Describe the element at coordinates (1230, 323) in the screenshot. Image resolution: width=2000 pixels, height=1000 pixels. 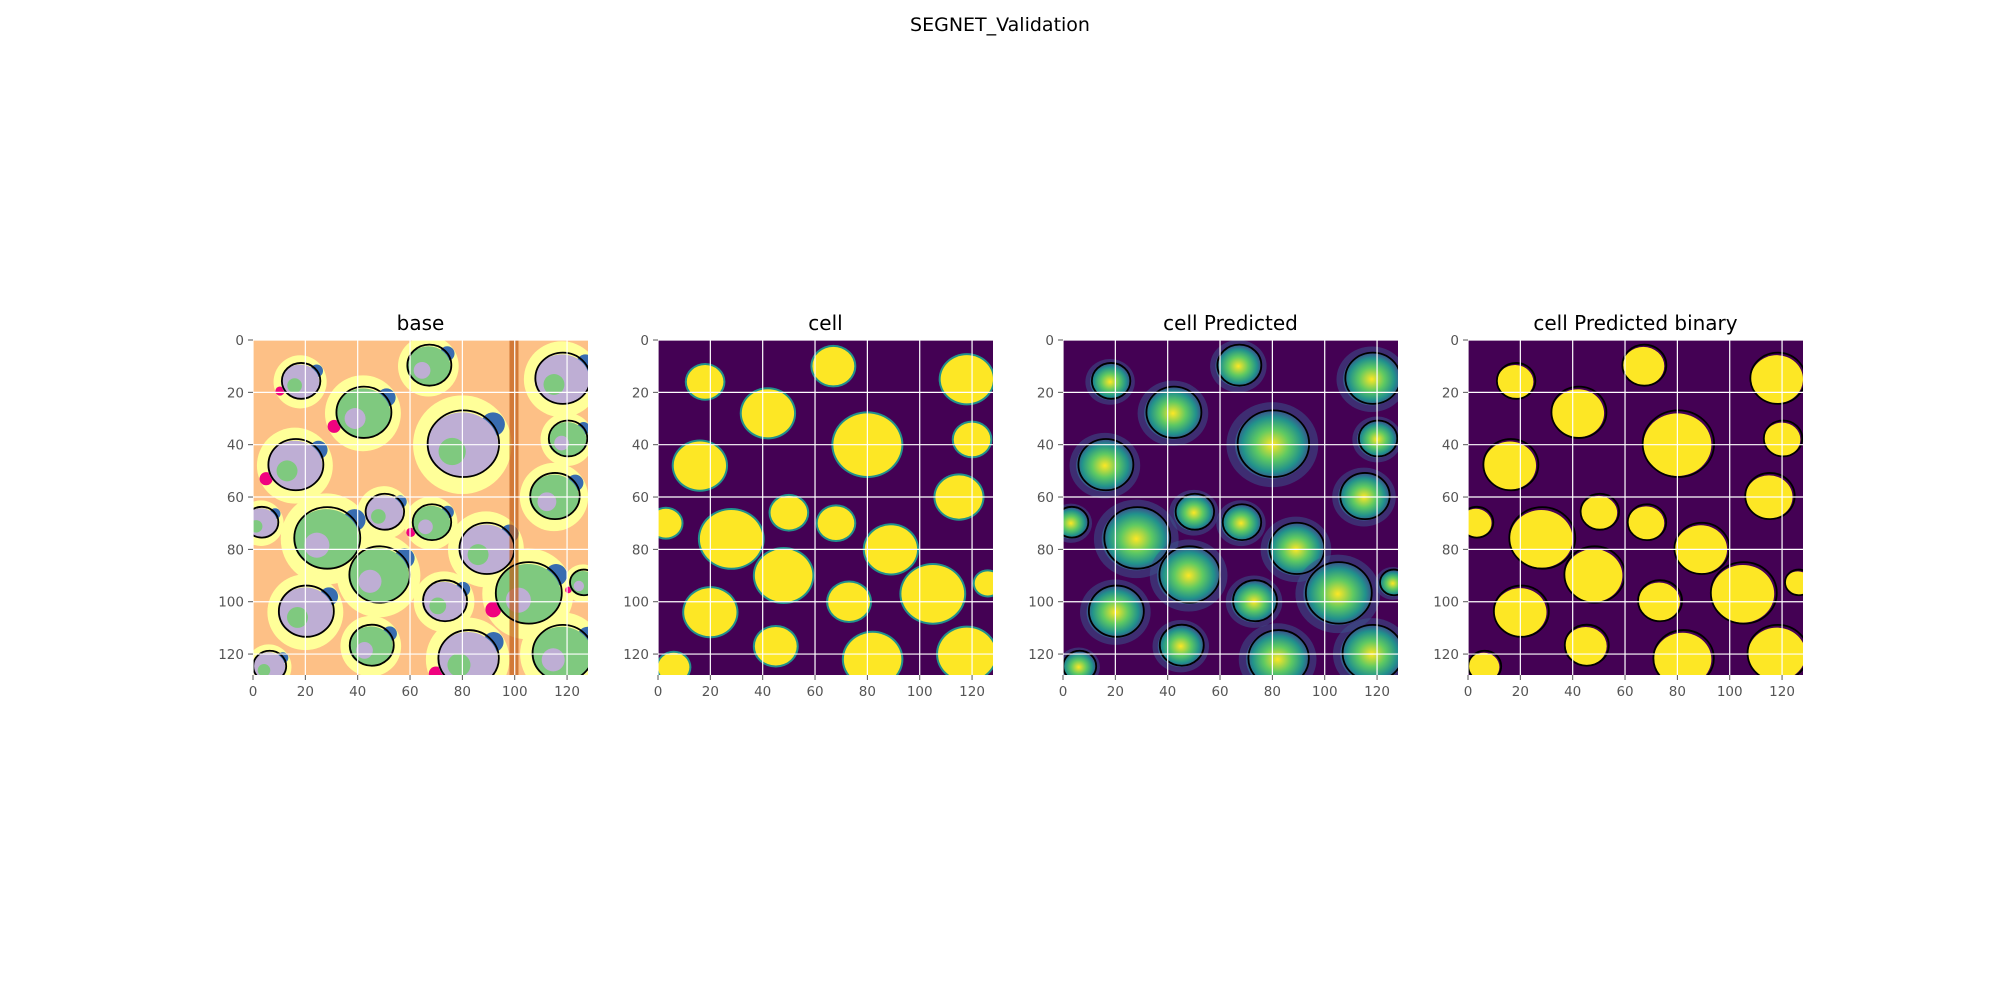
I see `panel-title: cell Predicted` at that location.